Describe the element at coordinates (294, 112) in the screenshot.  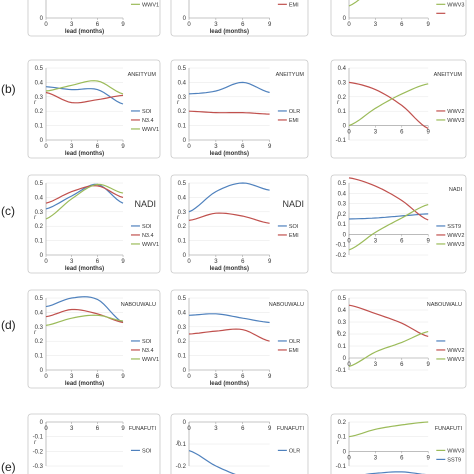
I see `legend-label: OLR` at that location.